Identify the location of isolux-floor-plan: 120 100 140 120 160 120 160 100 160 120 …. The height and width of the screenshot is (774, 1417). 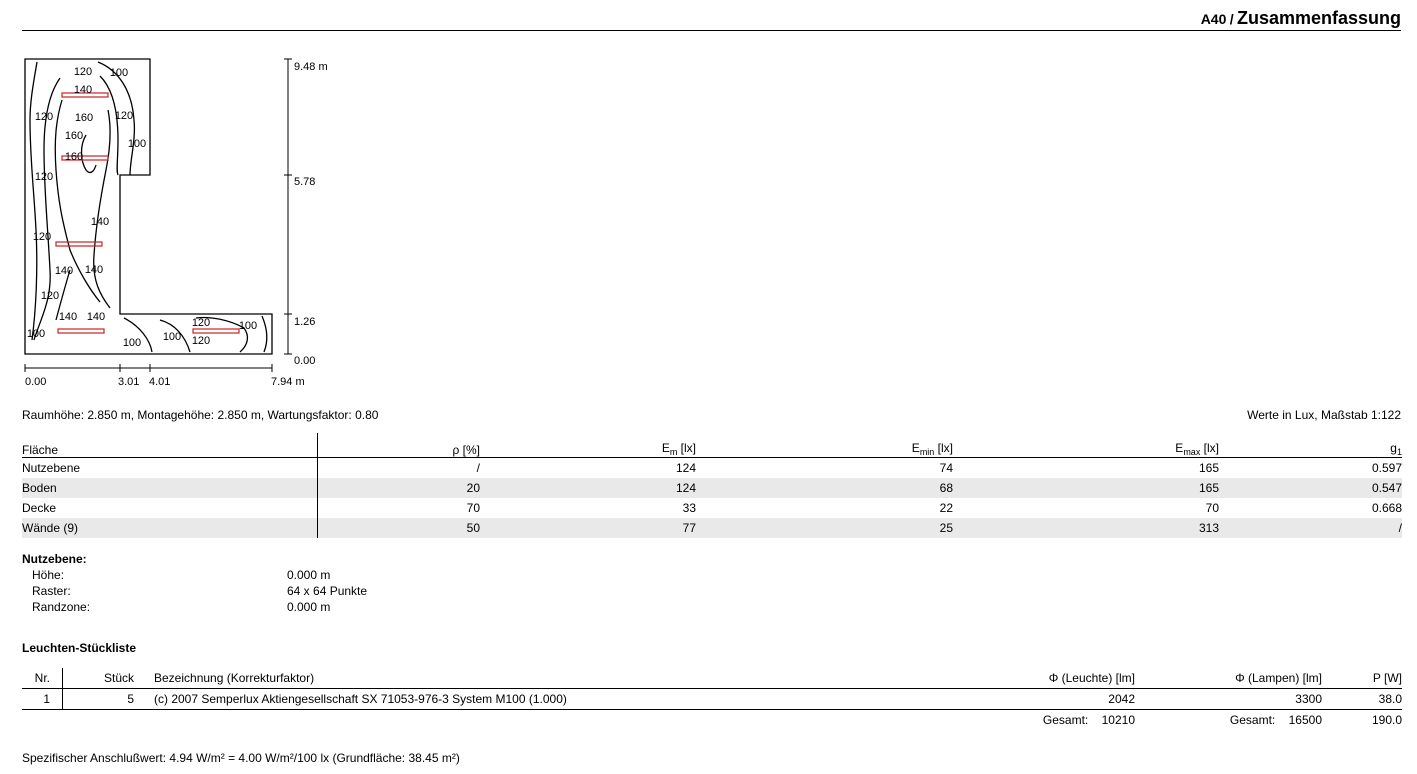
(176, 223).